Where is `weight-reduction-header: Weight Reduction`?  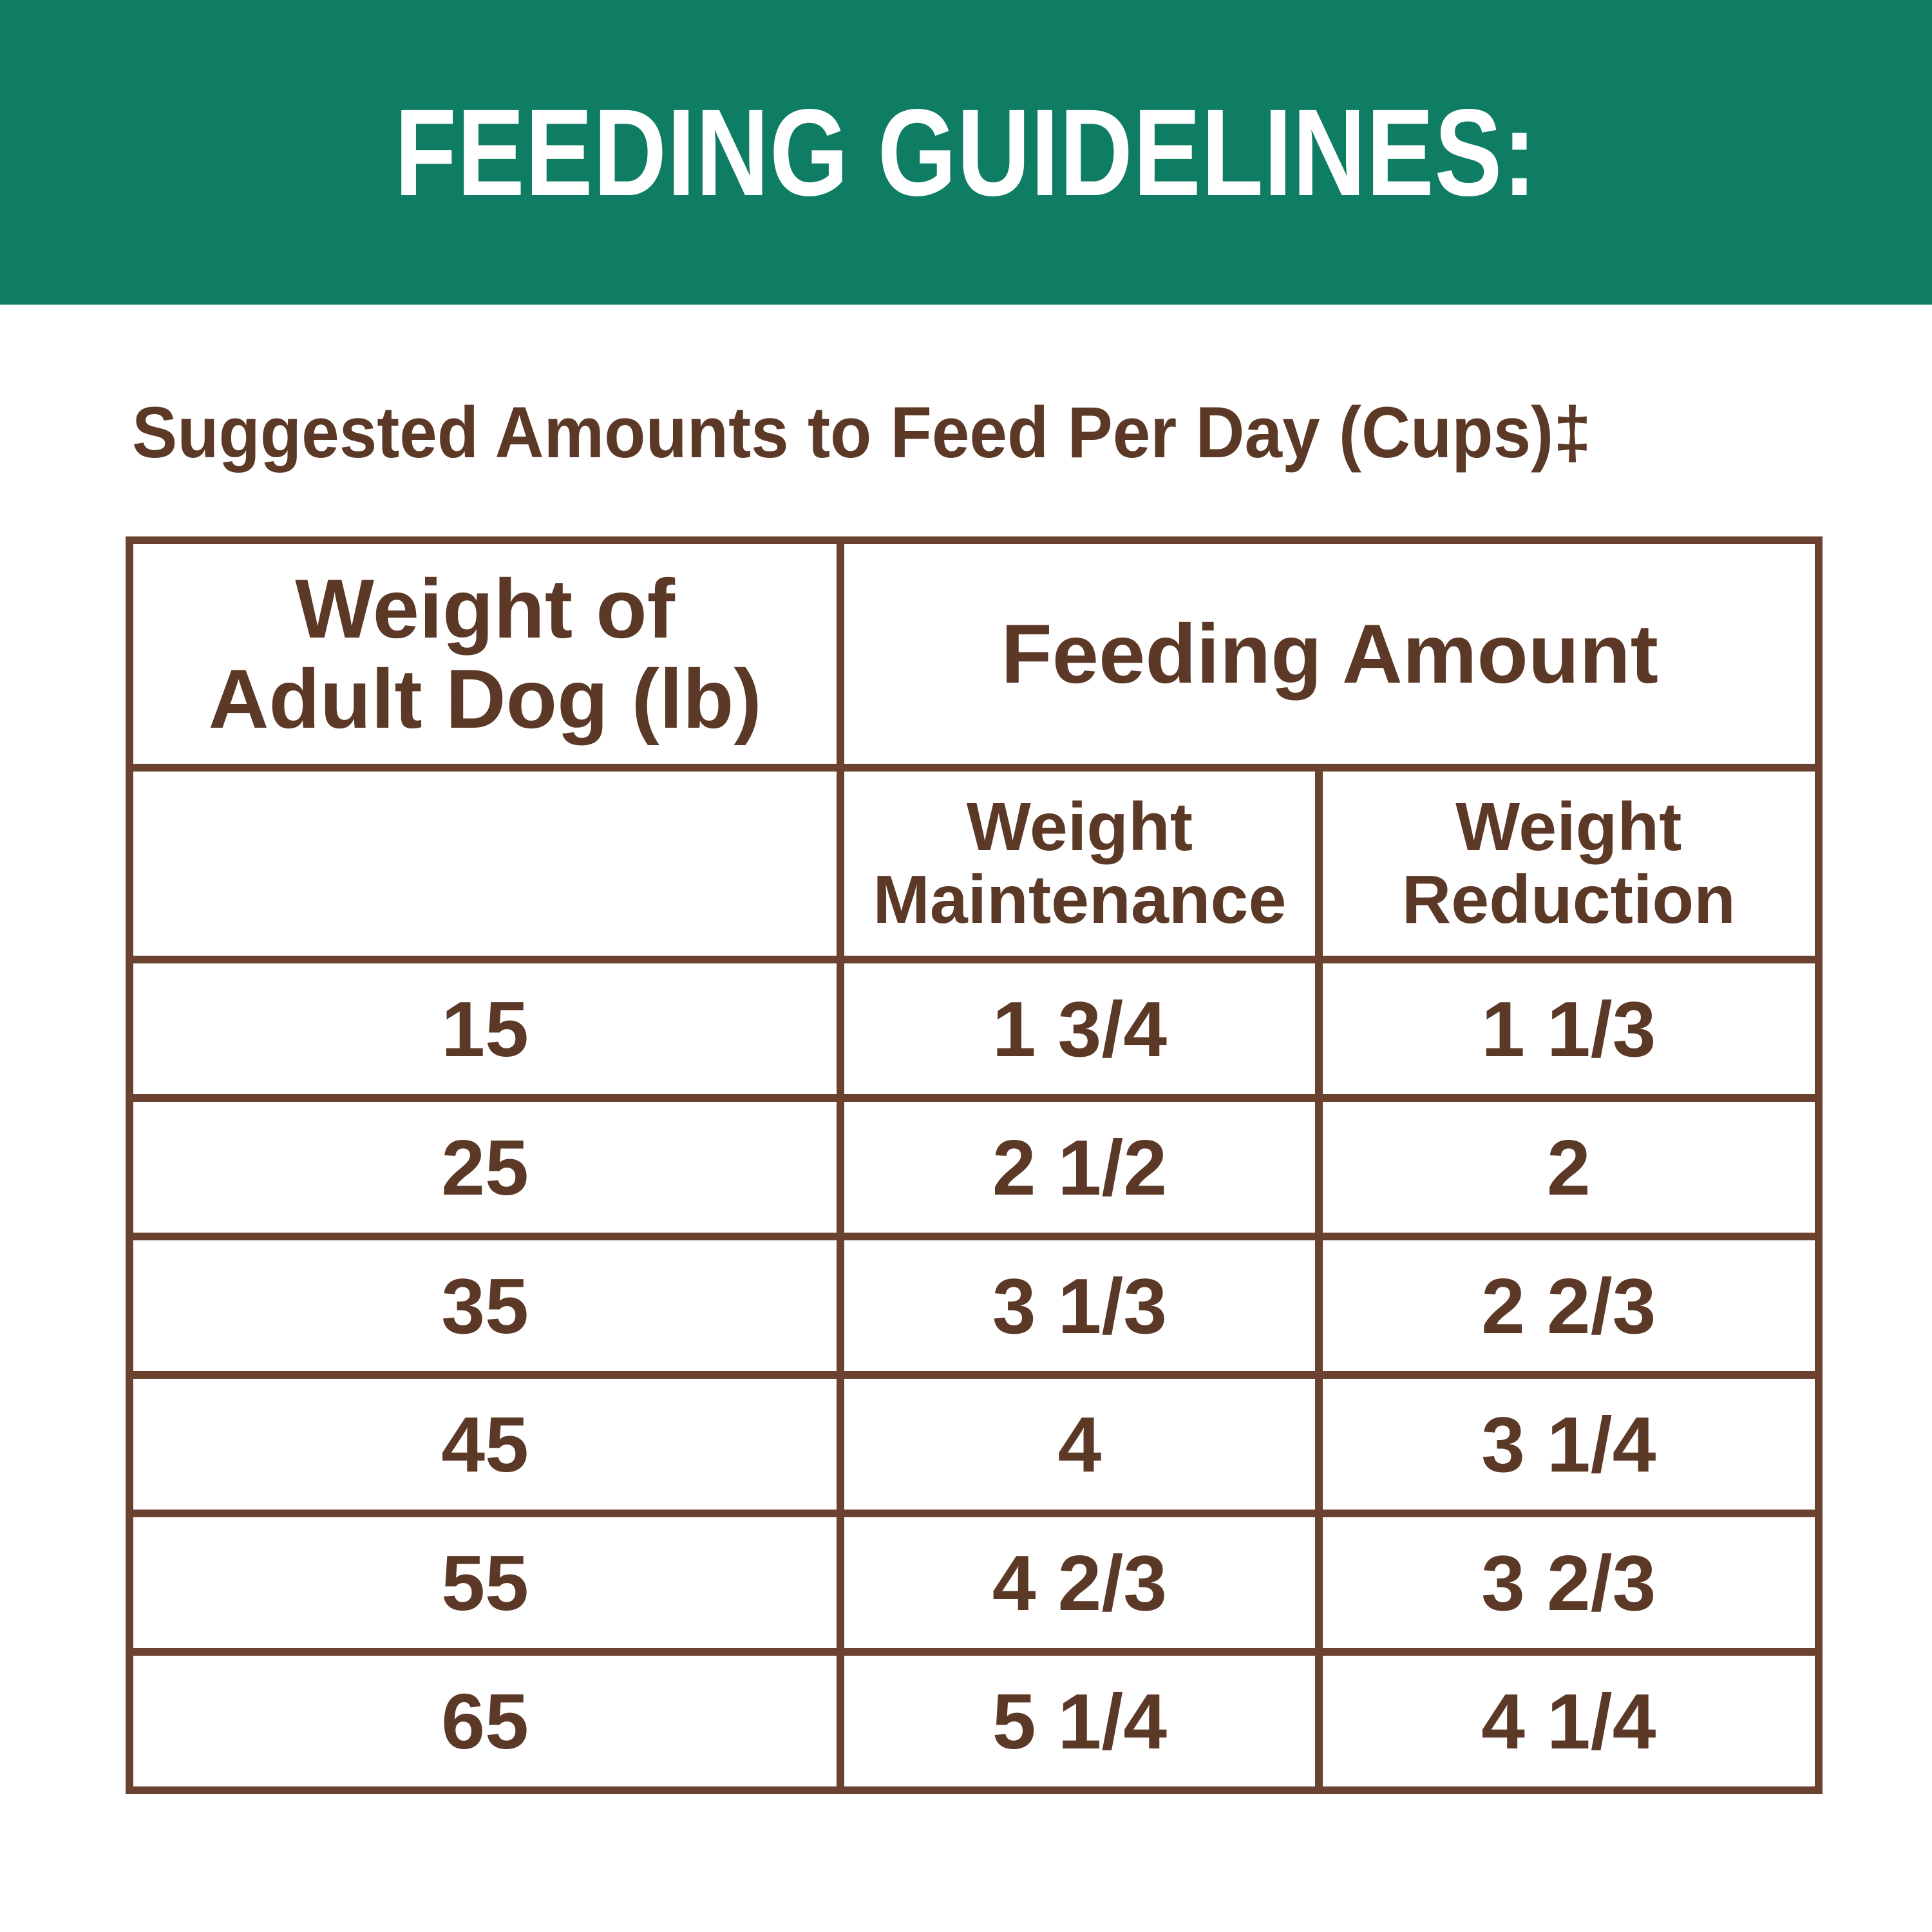 weight-reduction-header: Weight Reduction is located at coordinates (1568, 863).